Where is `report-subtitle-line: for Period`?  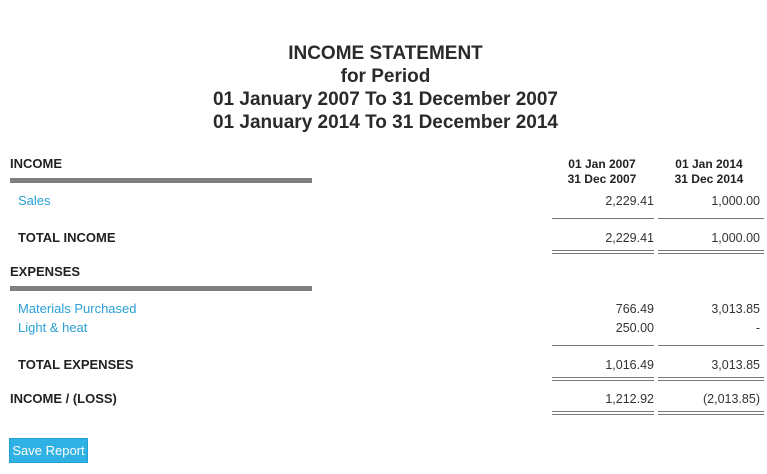
report-subtitle-line: for Period is located at coordinates (385, 76).